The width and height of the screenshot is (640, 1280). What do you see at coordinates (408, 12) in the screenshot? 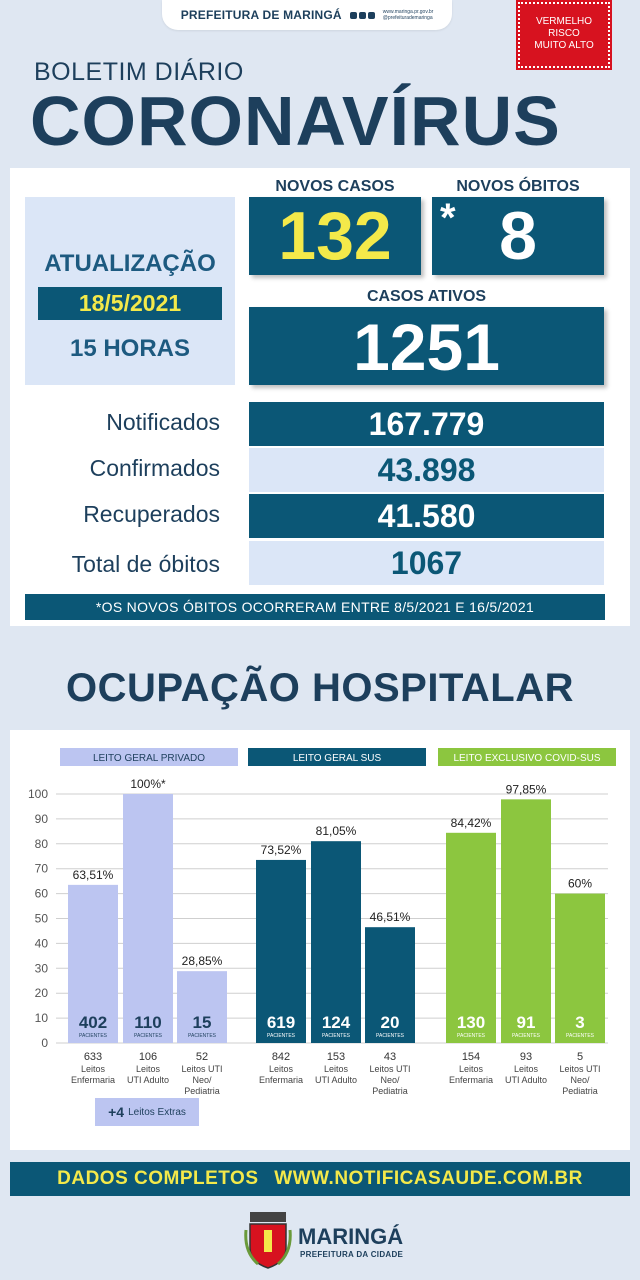
I see `website-link: www.maringa.pr.gov.br` at bounding box center [408, 12].